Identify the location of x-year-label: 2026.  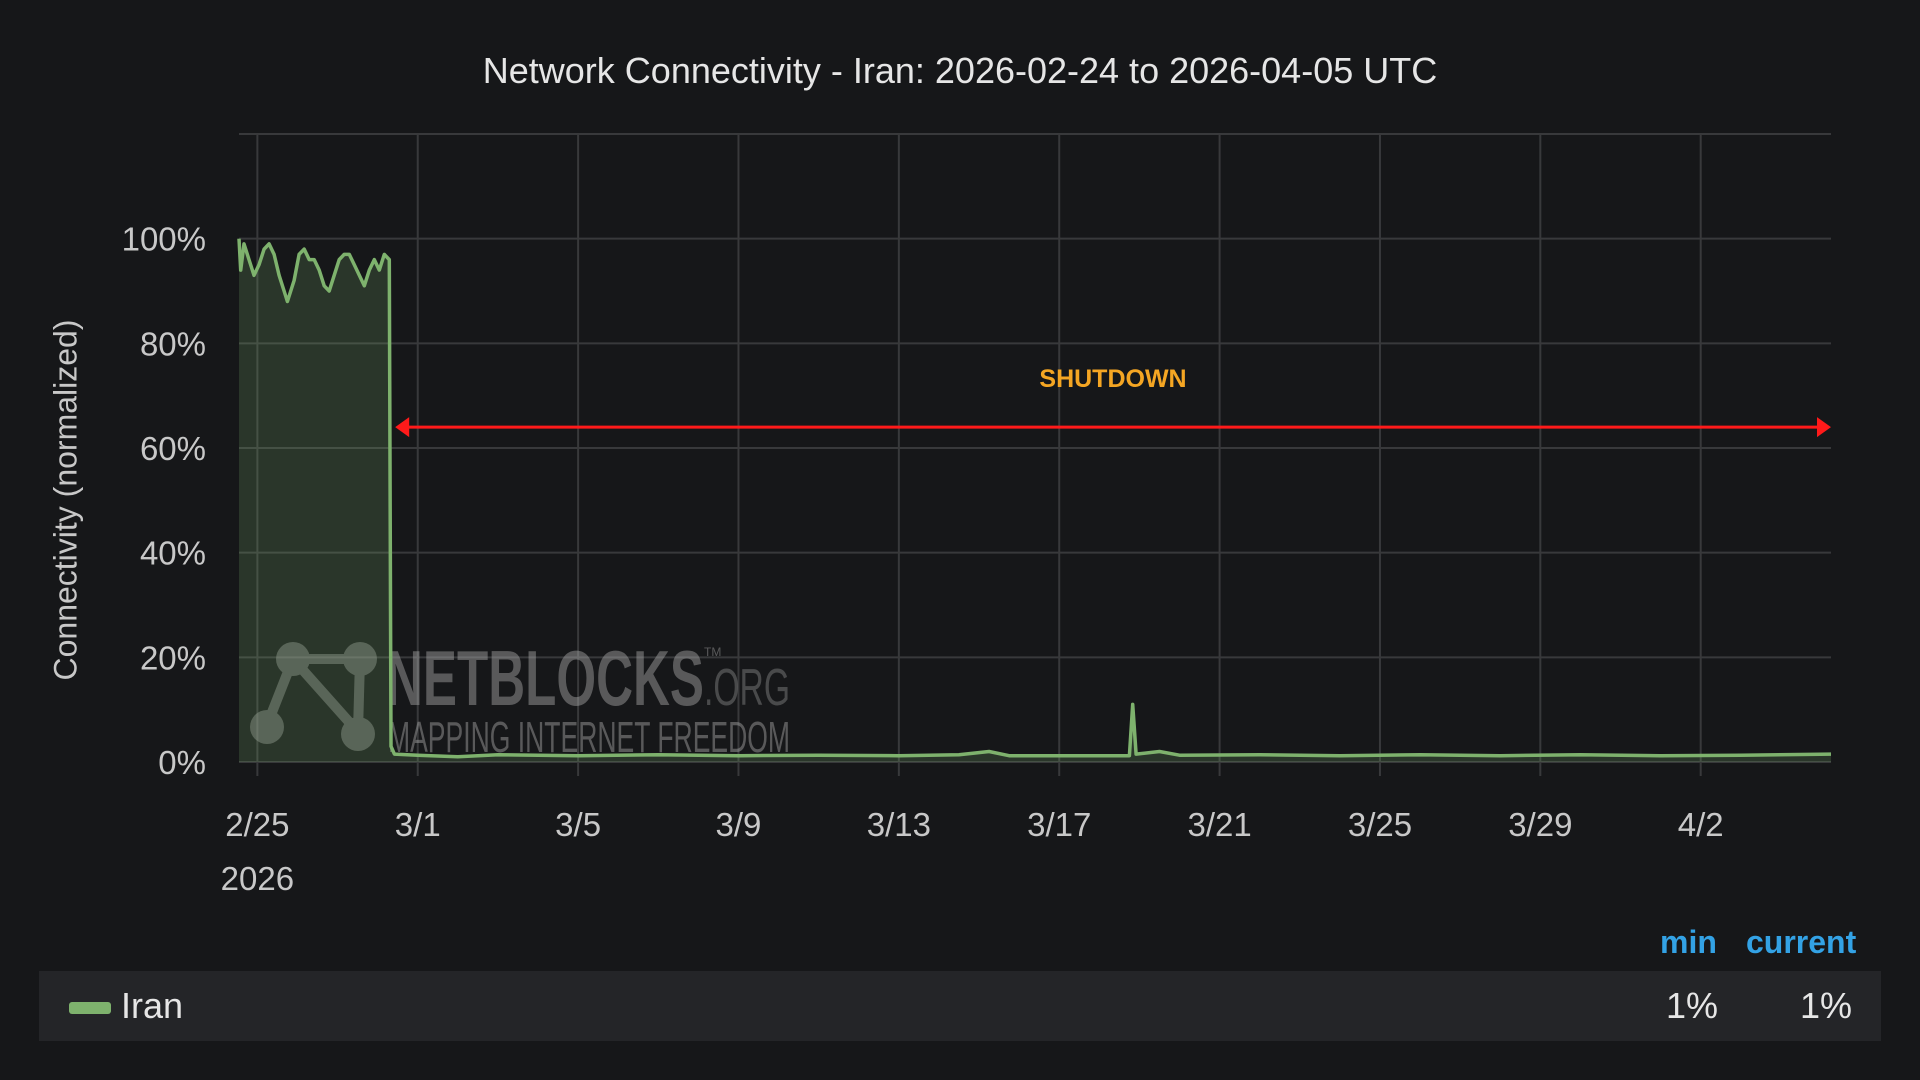
(257, 878).